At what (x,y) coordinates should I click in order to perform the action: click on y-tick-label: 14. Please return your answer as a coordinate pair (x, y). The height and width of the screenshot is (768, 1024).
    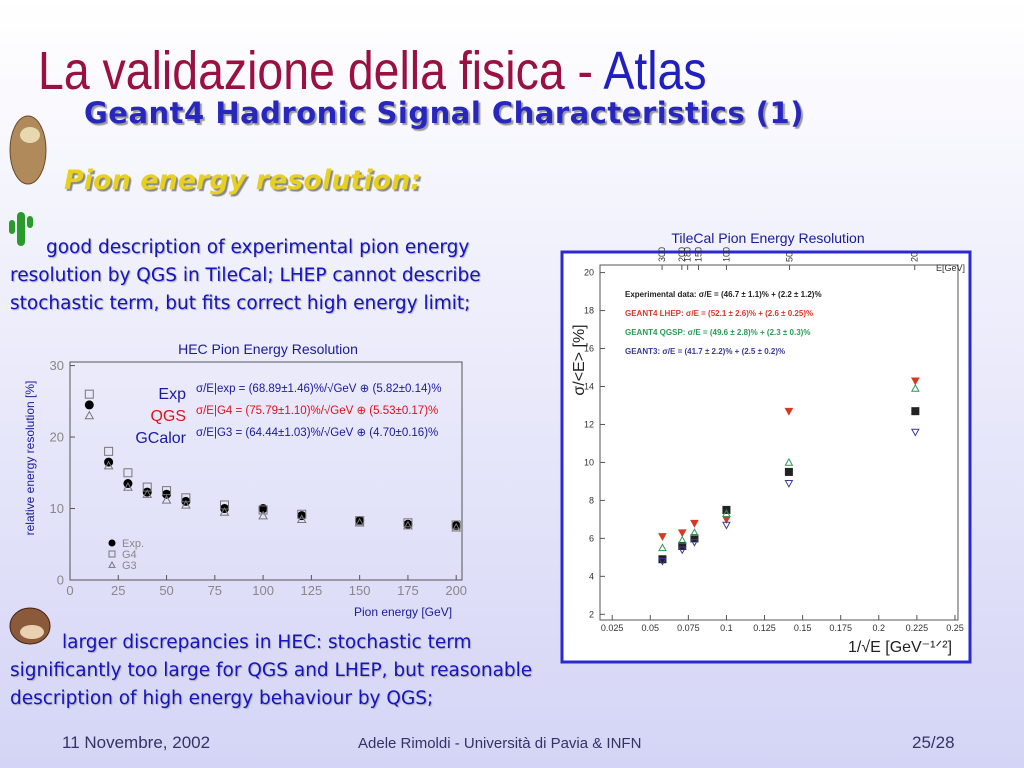
    Looking at the image, I should click on (589, 386).